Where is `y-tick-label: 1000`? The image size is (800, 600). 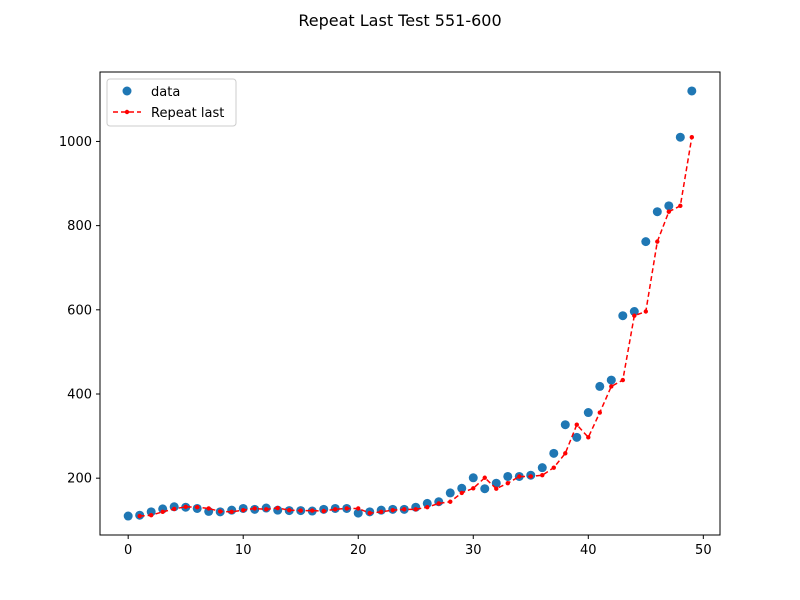
y-tick-label: 1000 is located at coordinates (75, 142).